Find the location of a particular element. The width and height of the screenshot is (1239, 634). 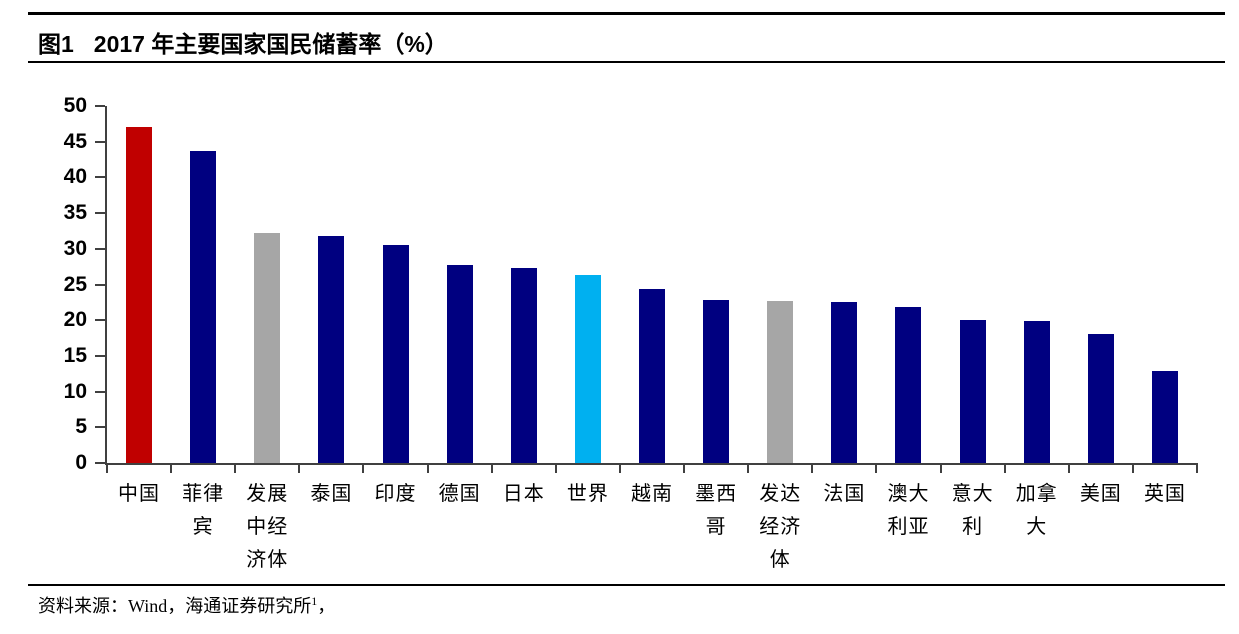

source-footnote-ref: 1 is located at coordinates (314, 601).